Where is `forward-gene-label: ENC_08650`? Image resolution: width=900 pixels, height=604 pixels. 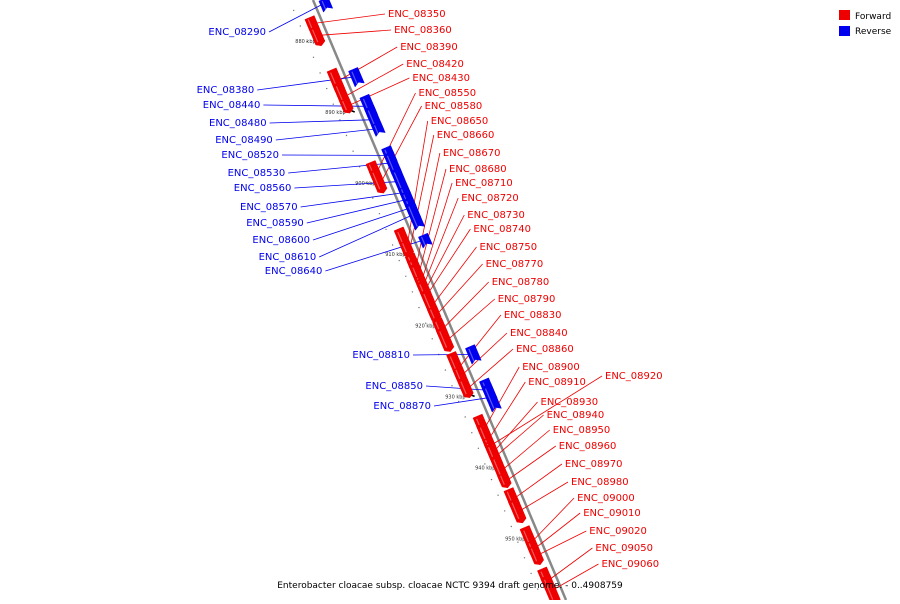
forward-gene-label: ENC_08650 is located at coordinates (460, 121).